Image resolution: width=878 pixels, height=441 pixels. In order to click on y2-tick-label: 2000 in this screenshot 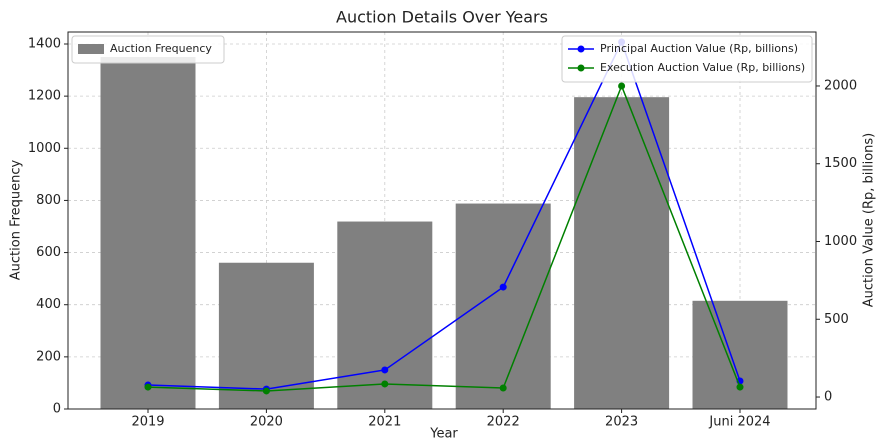, I will do `click(840, 85)`.